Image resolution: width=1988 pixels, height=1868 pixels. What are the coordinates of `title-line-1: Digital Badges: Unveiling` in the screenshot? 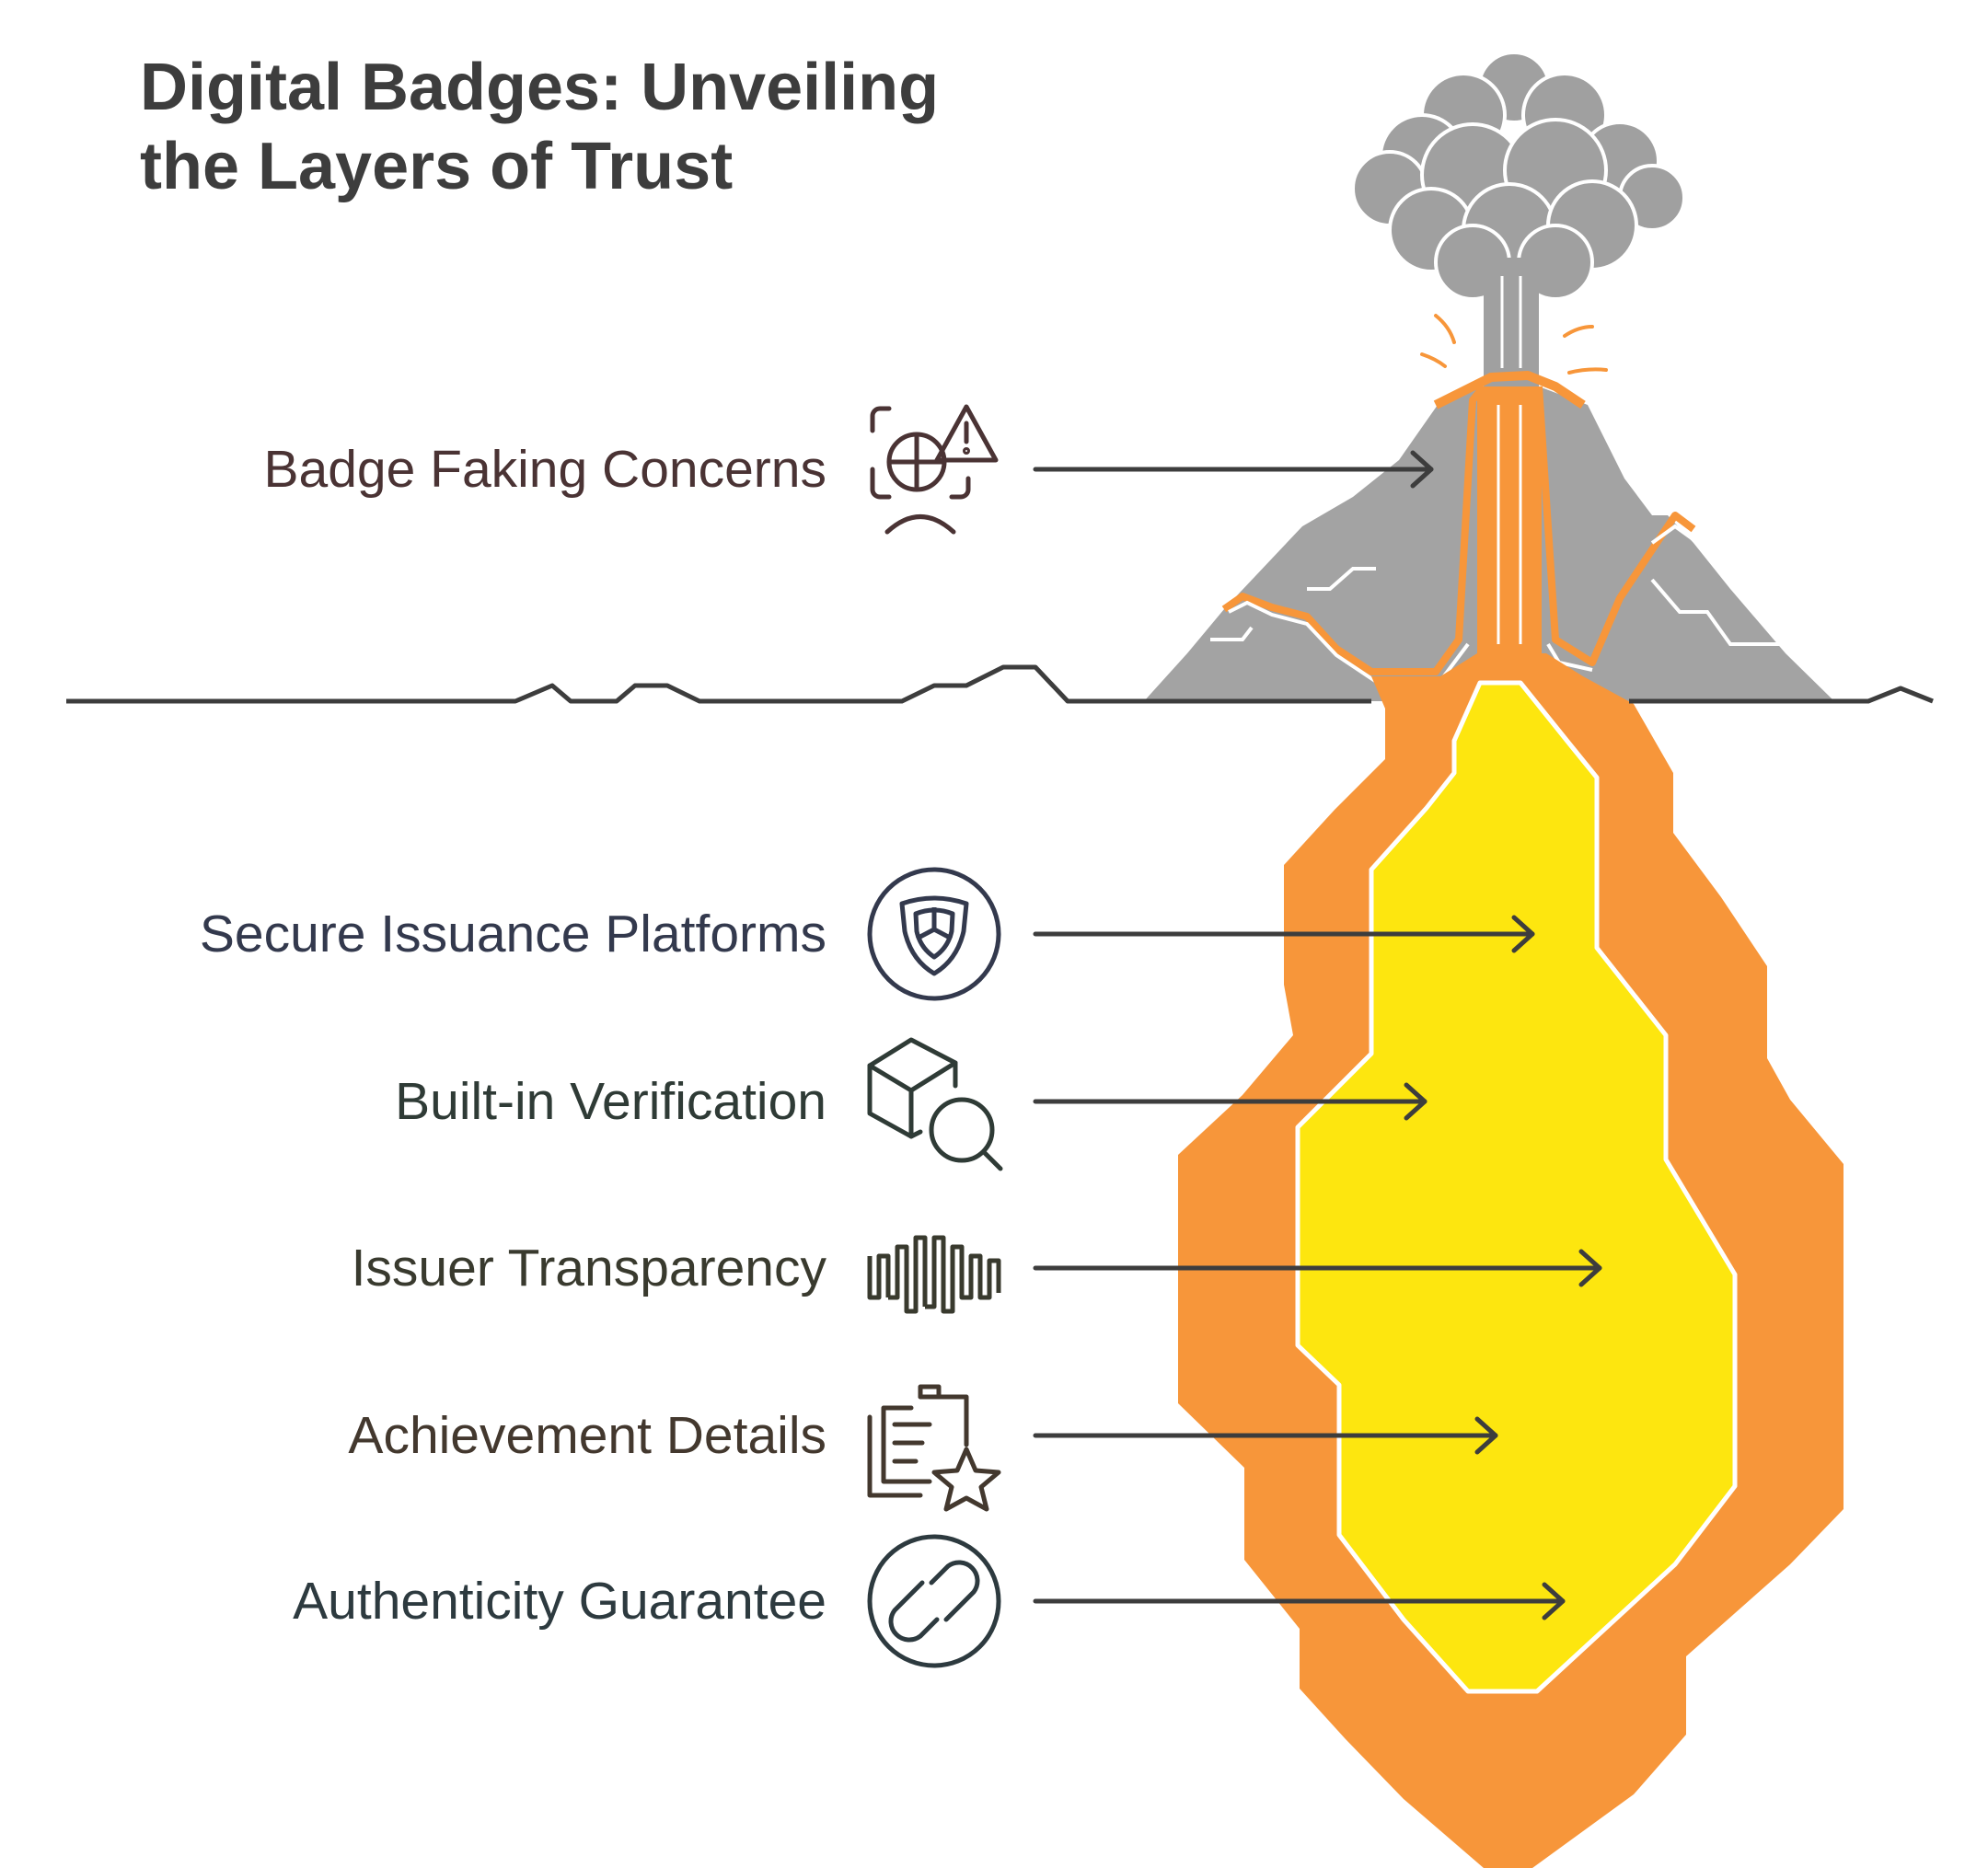 It's located at (540, 87).